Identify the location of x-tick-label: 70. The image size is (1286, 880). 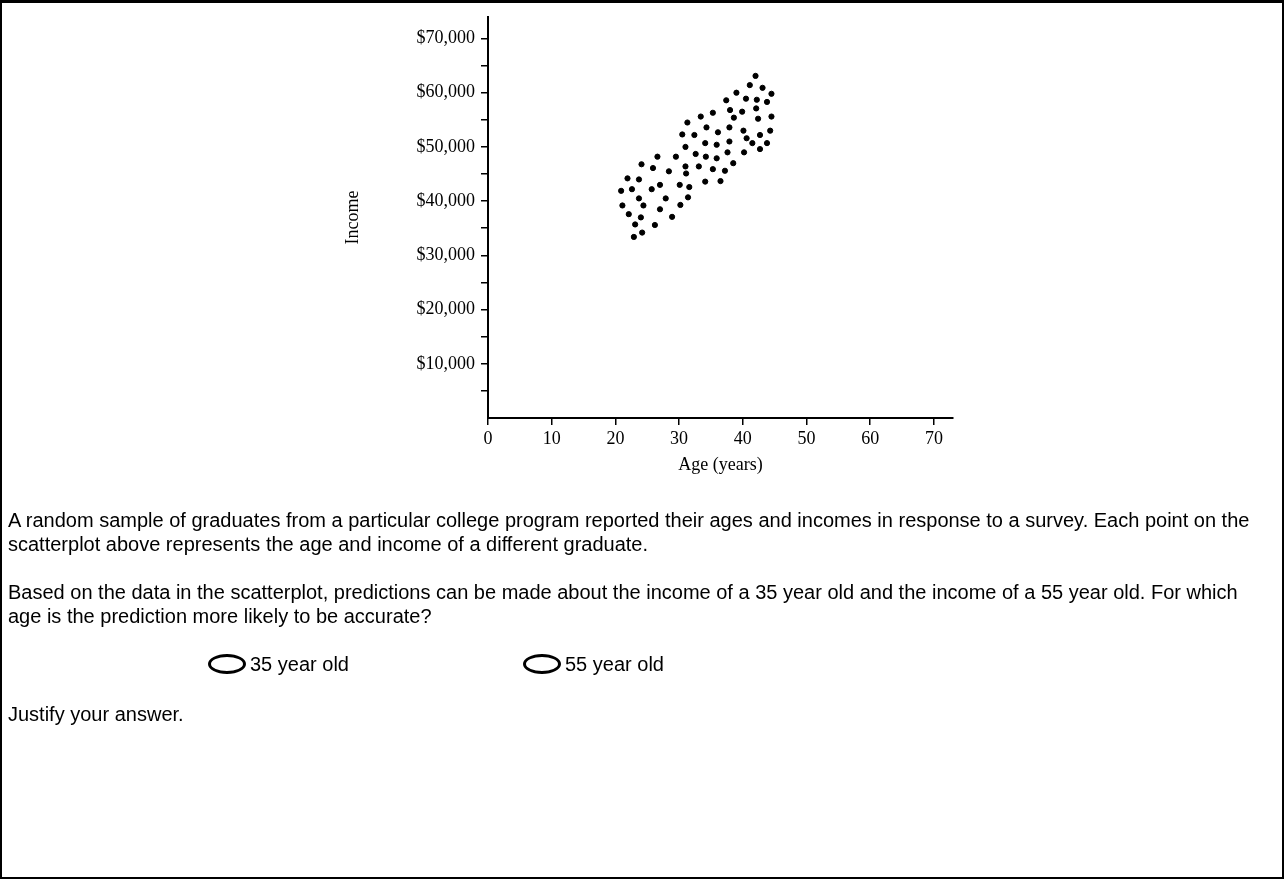
(933, 437).